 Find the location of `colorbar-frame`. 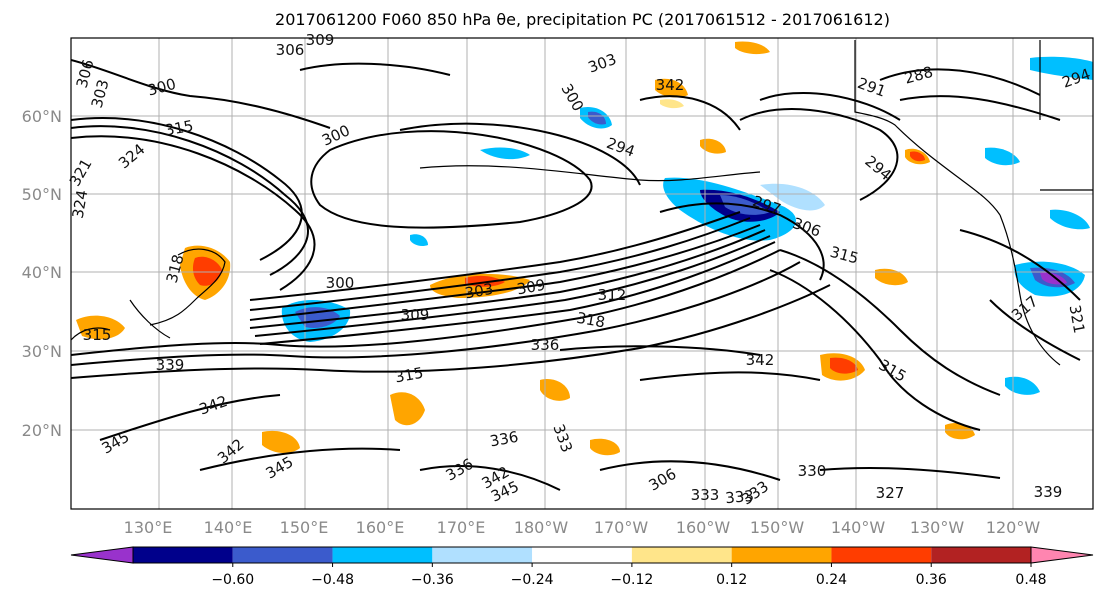

colorbar-frame is located at coordinates (582, 555).